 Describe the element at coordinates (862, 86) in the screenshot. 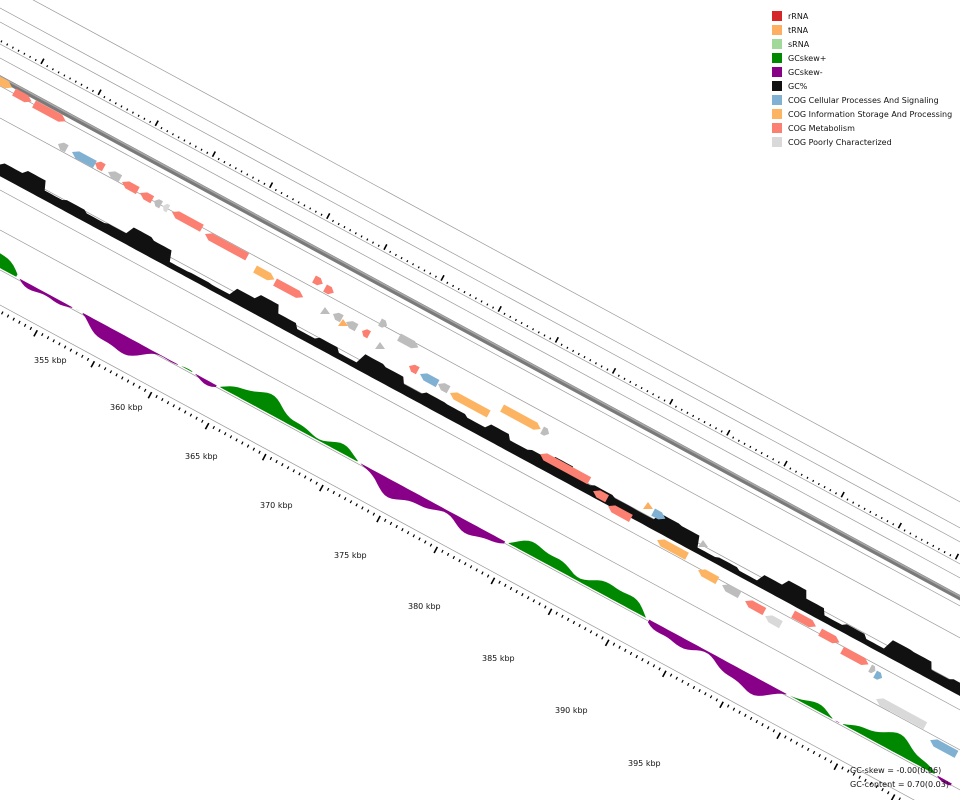

I see `legend-item: GC%` at that location.